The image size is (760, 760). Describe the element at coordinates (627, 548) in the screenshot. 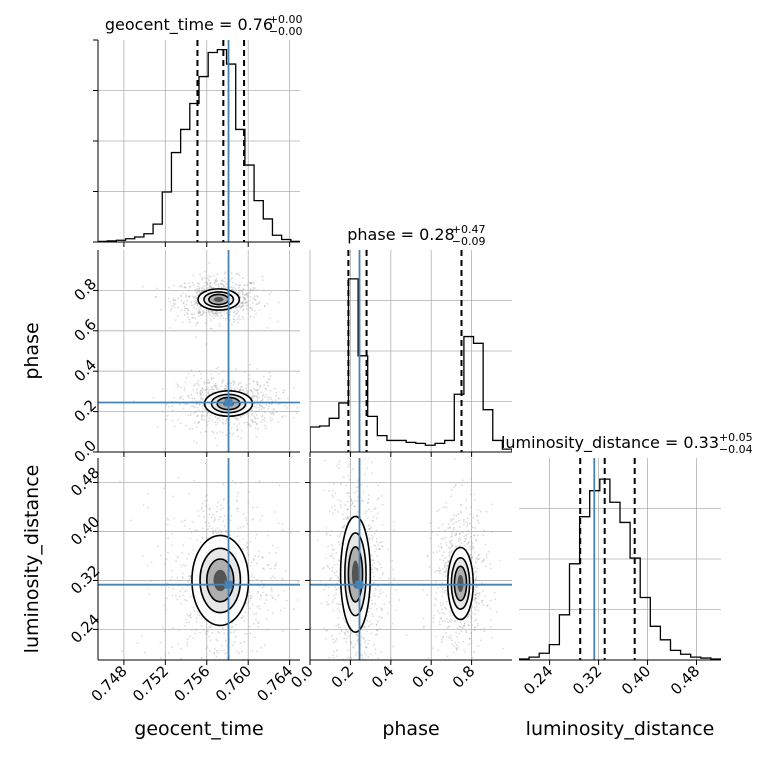

I see `panel-hist-luminosity_distance: luminosity_distance = 0.33 +0.05−0.04` at that location.